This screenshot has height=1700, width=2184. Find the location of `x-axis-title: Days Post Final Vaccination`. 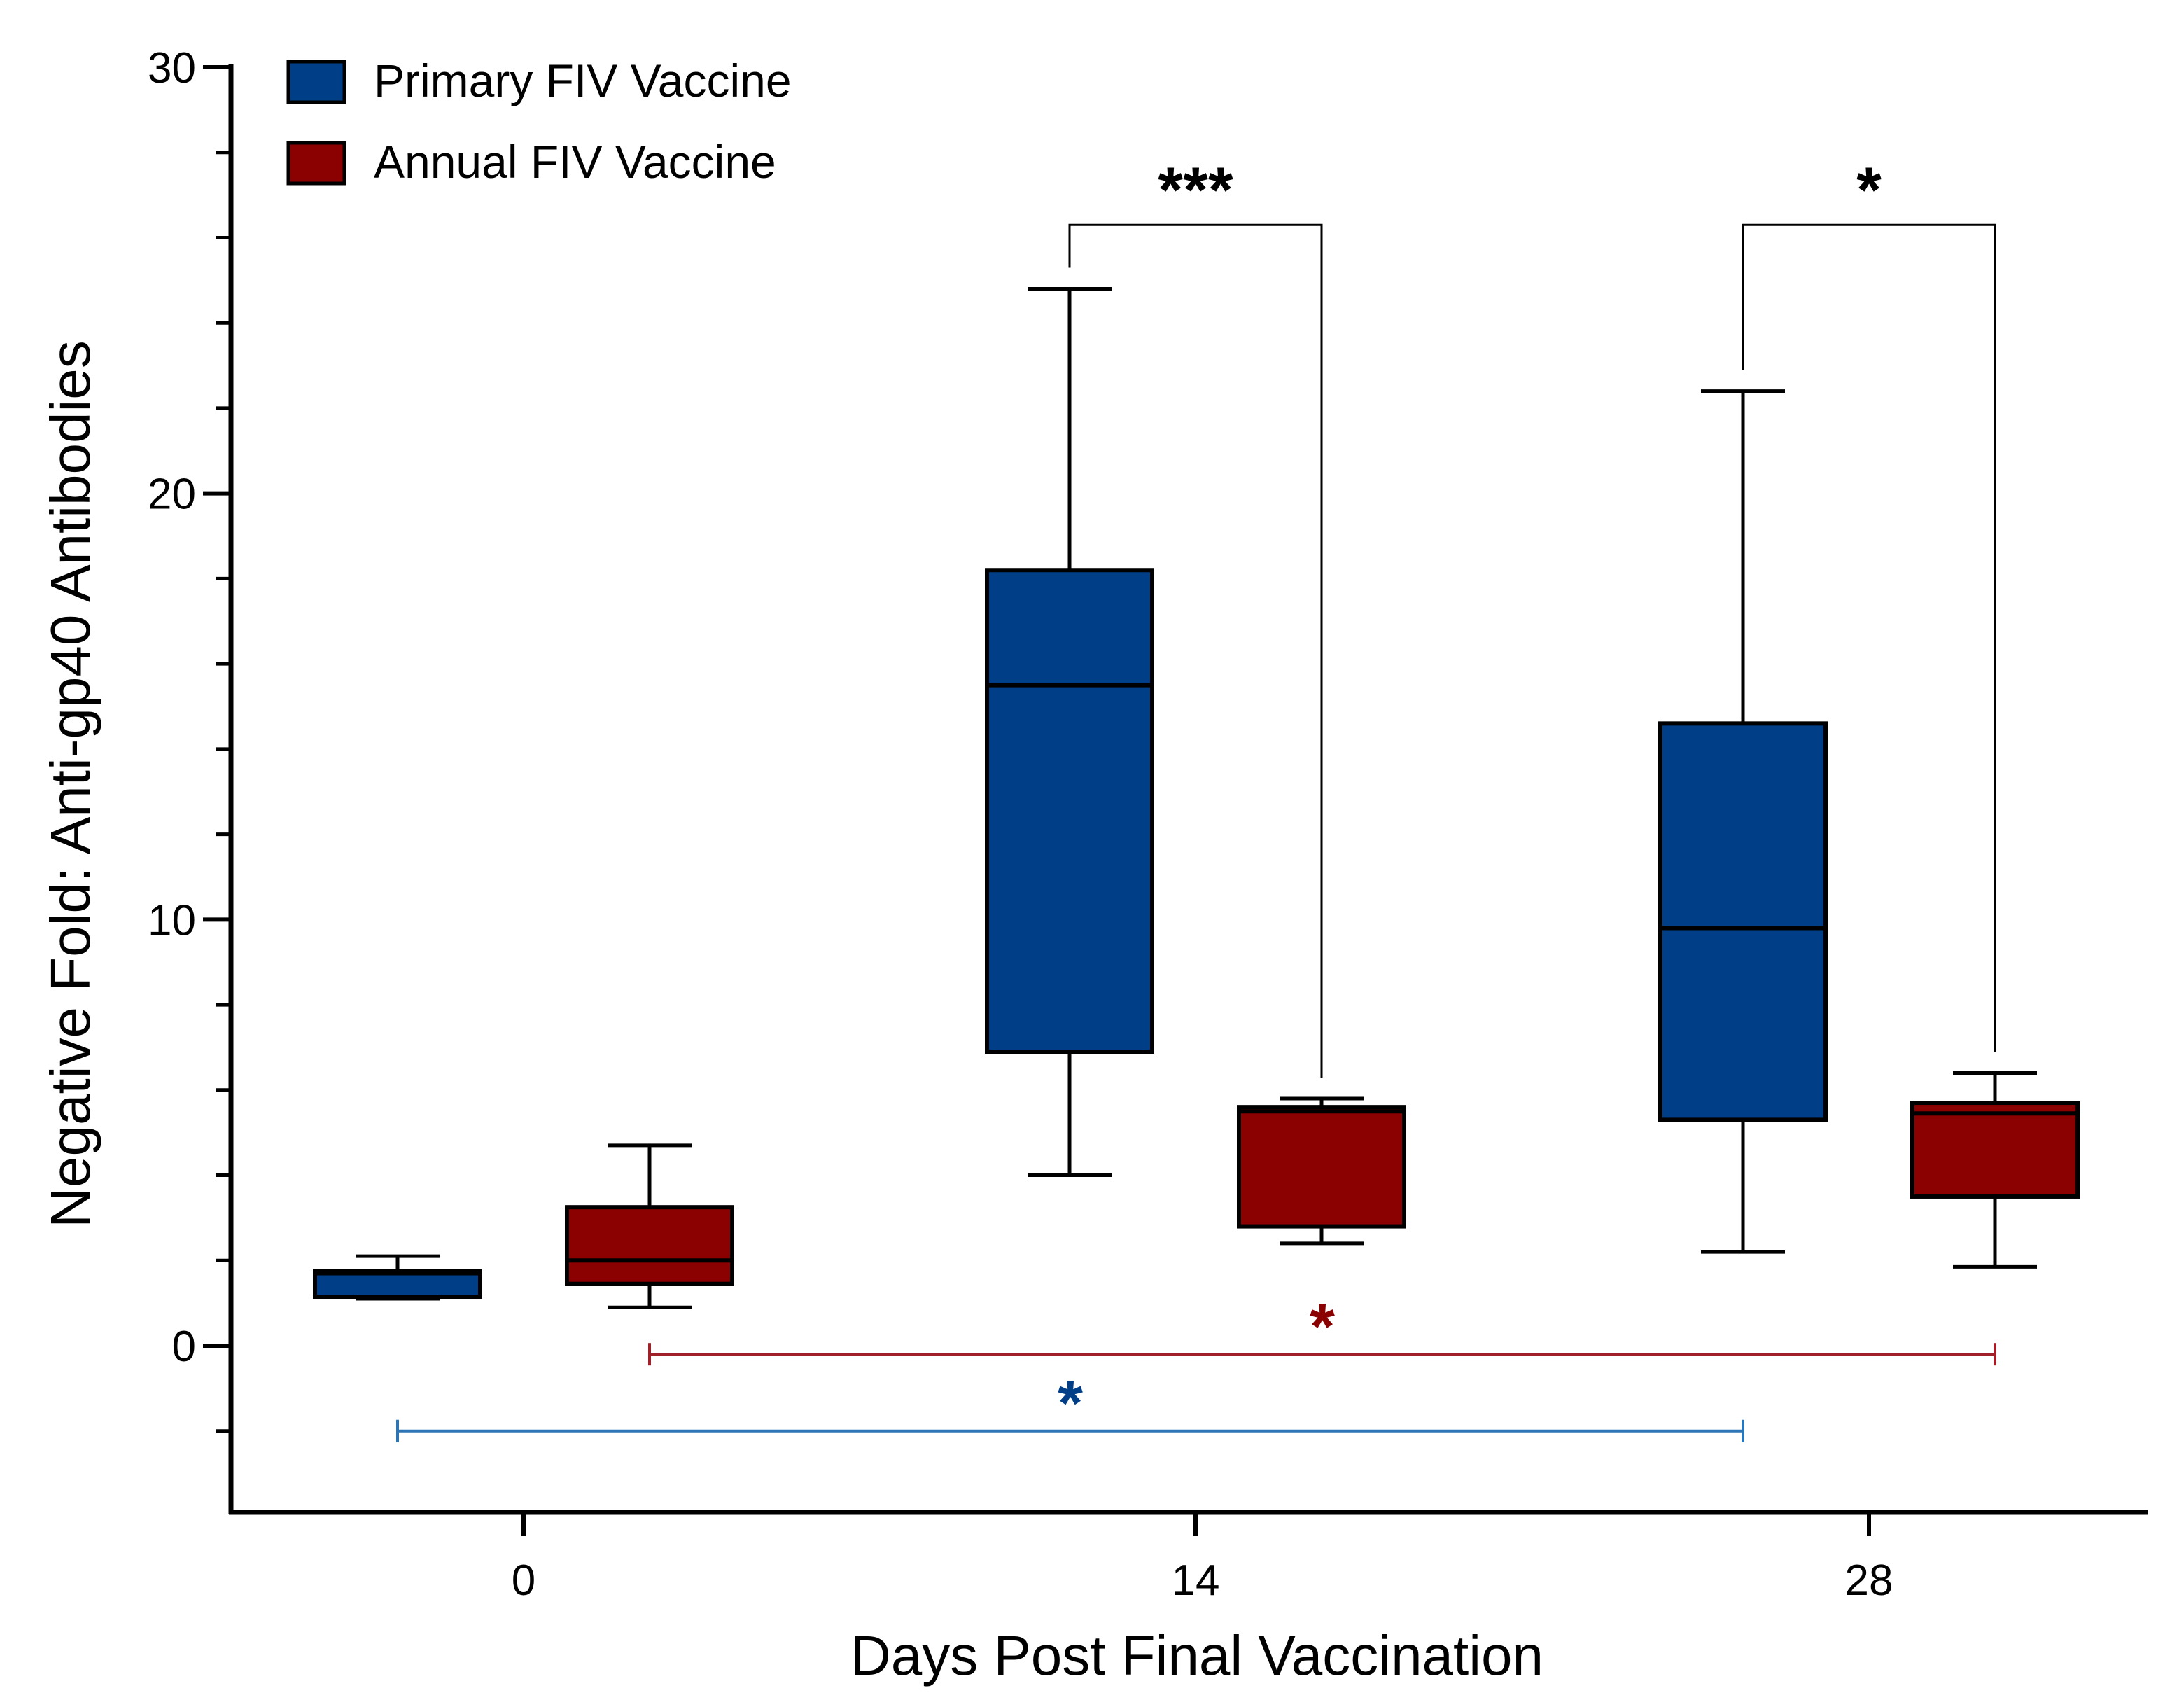

x-axis-title: Days Post Final Vaccination is located at coordinates (1197, 1655).